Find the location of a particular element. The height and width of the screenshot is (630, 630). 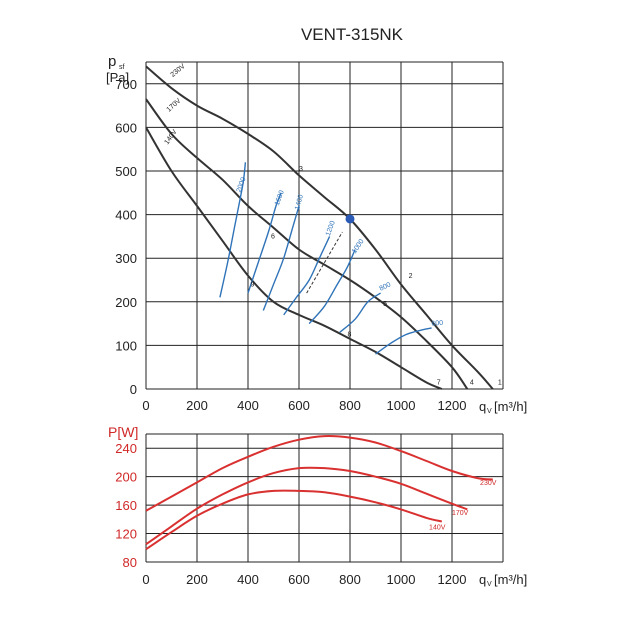

bottom-x-tick-label: 400 is located at coordinates (248, 579).